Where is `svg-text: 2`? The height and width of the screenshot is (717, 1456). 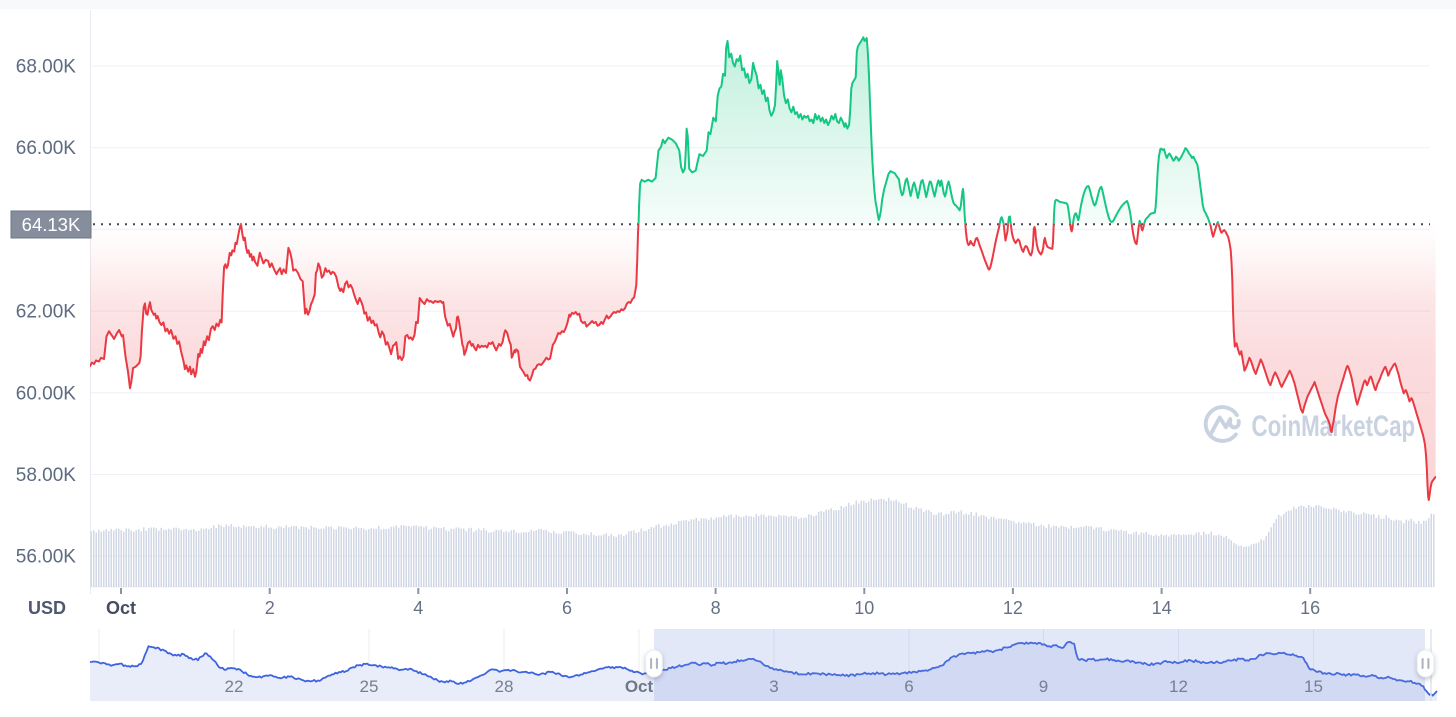 svg-text: 2 is located at coordinates (270, 608).